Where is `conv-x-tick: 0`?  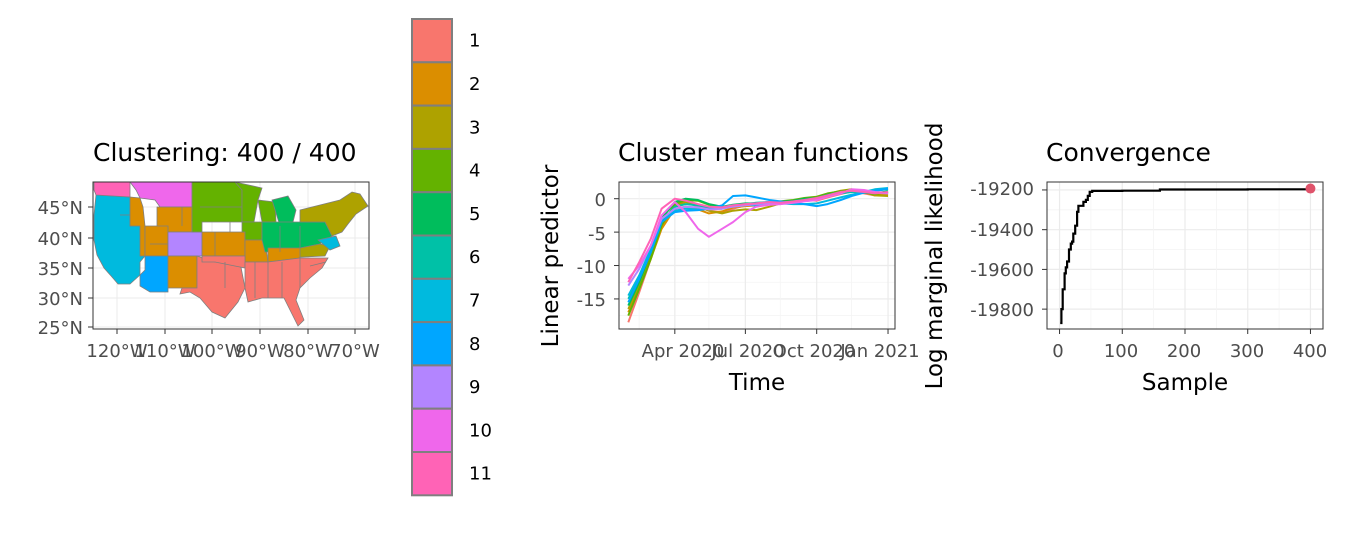
conv-x-tick: 0 is located at coordinates (1057, 351).